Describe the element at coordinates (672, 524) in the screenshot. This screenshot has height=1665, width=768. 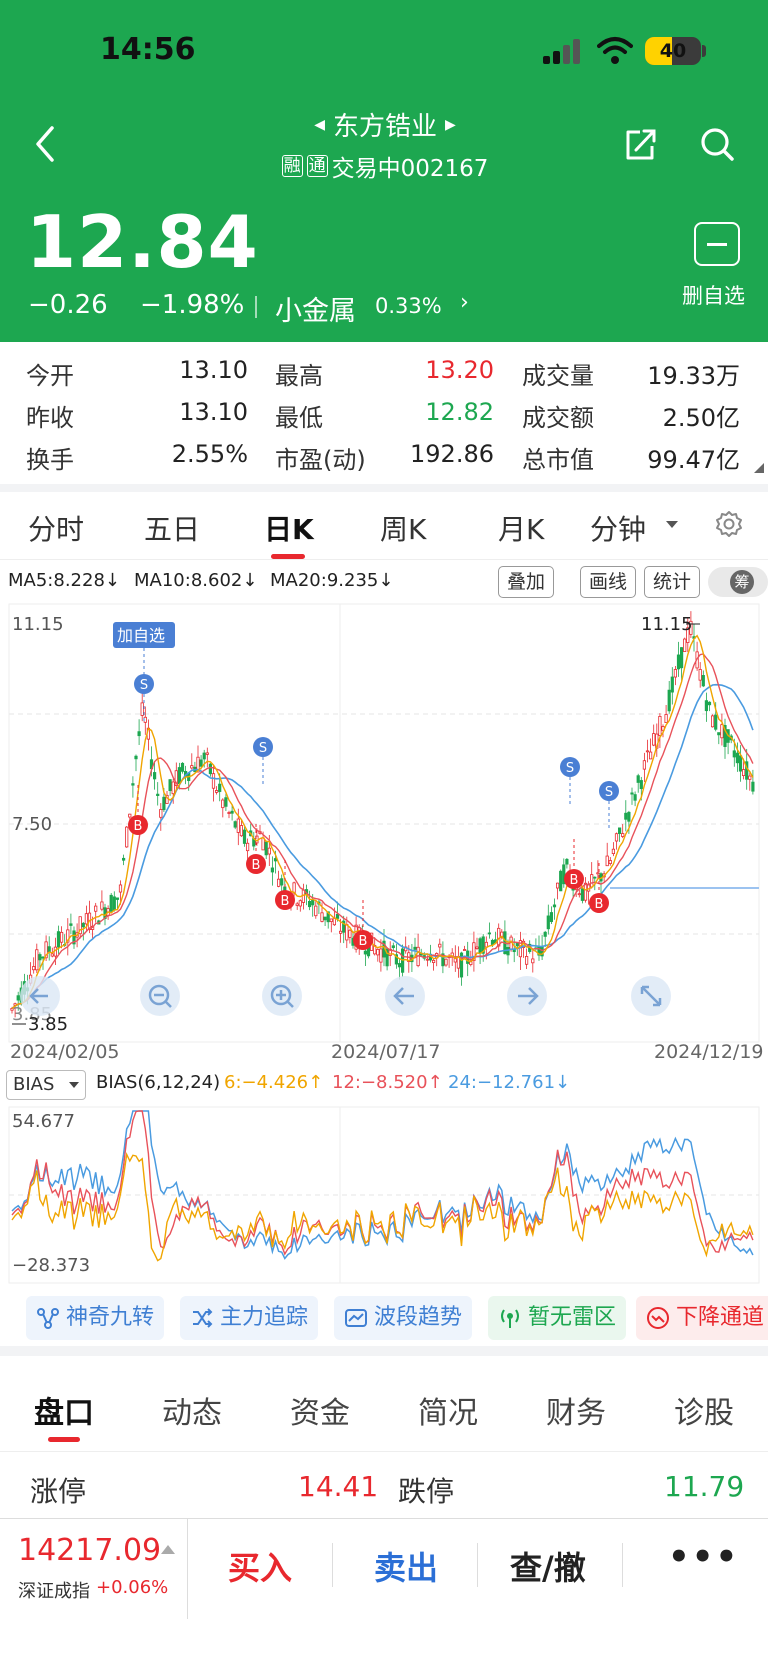
I see `chevron-down-icon` at that location.